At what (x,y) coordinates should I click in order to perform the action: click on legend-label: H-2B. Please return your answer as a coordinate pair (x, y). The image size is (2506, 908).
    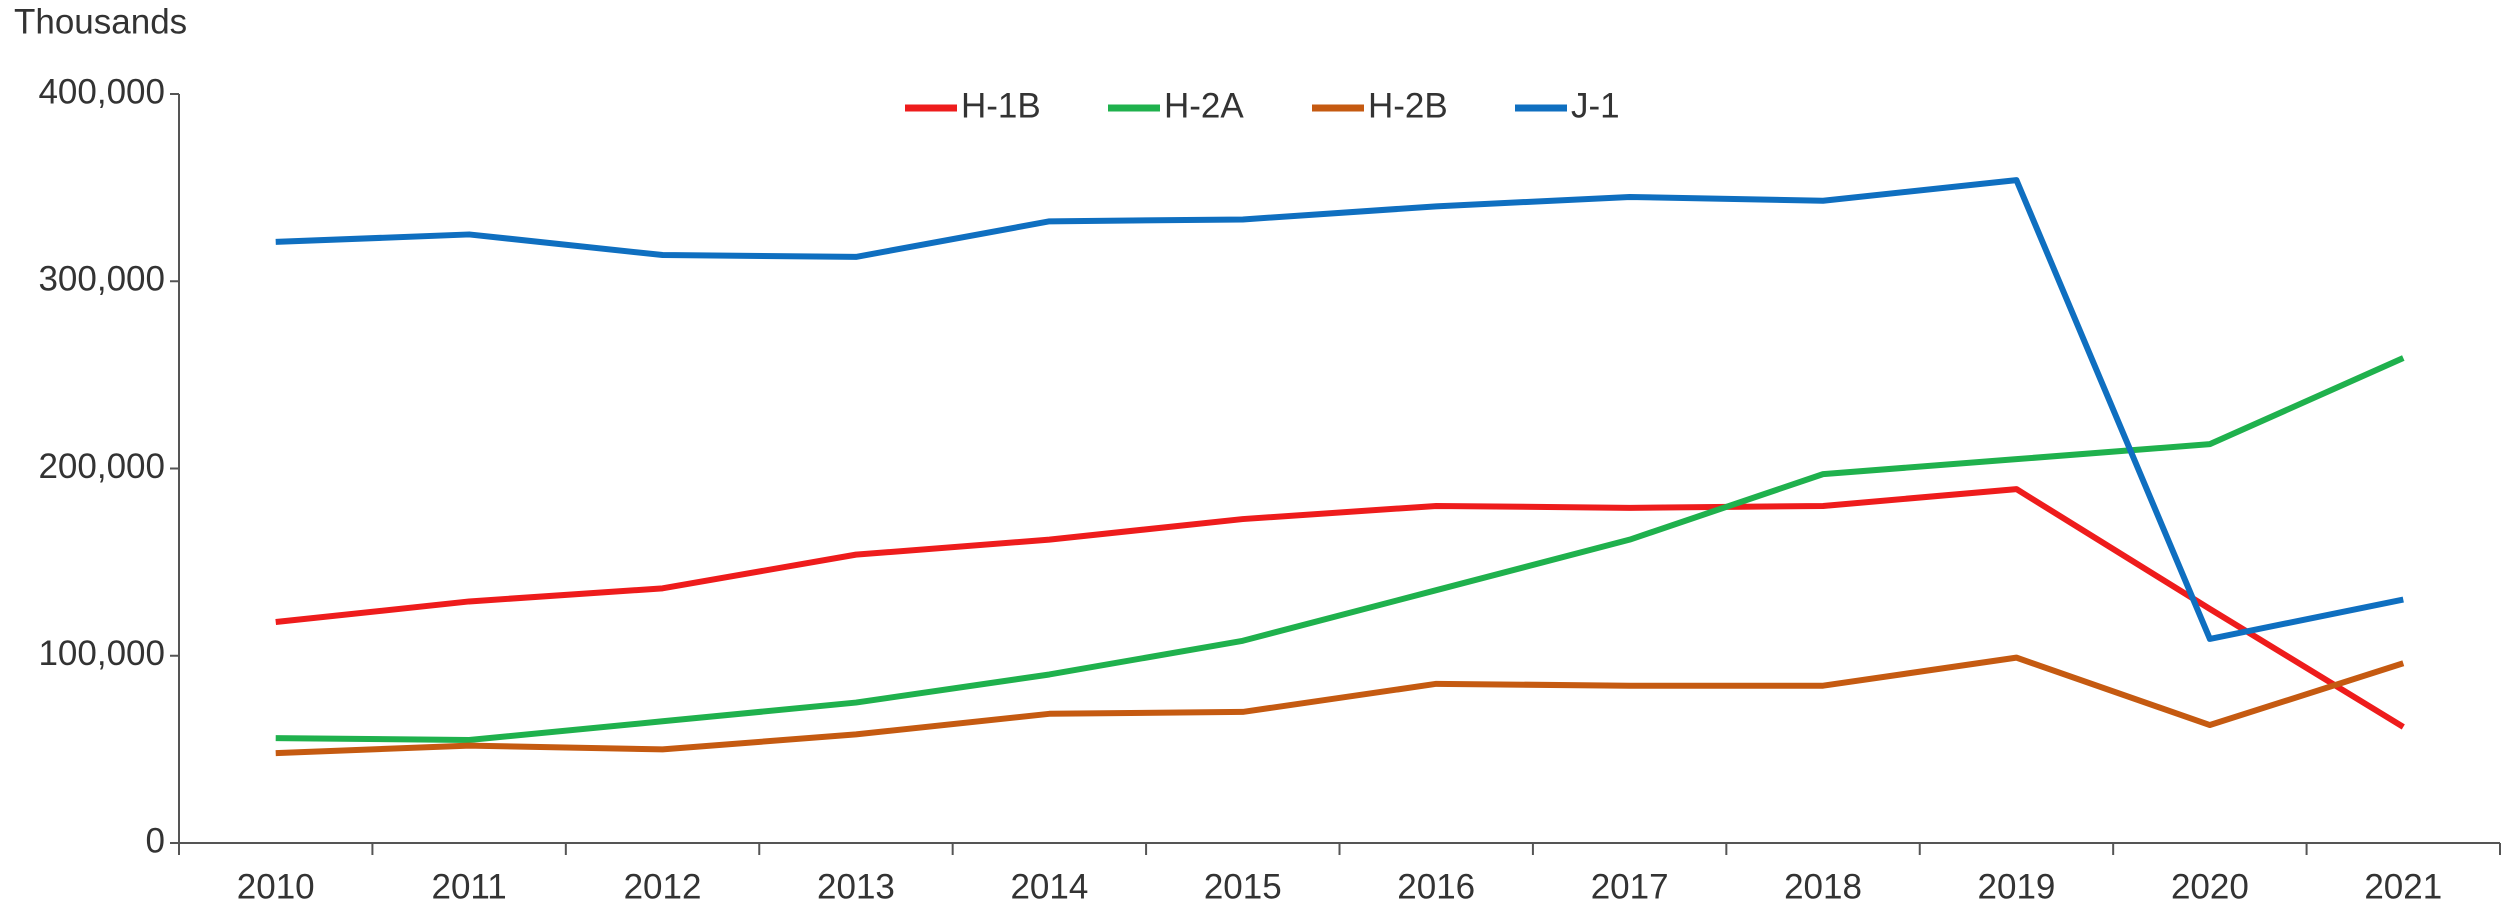
    Looking at the image, I should click on (1408, 105).